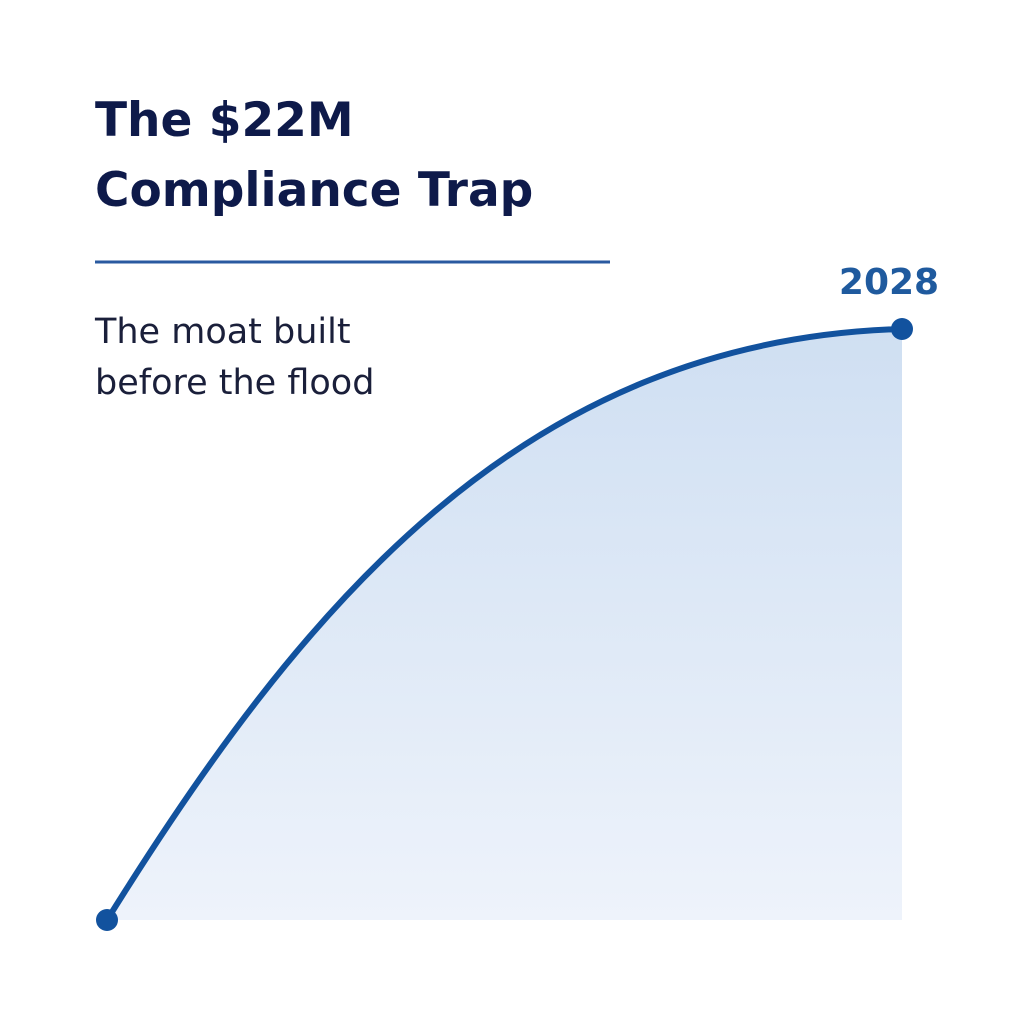 This screenshot has width=1024, height=1024. I want to click on title-line: The $22M, so click(224, 120).